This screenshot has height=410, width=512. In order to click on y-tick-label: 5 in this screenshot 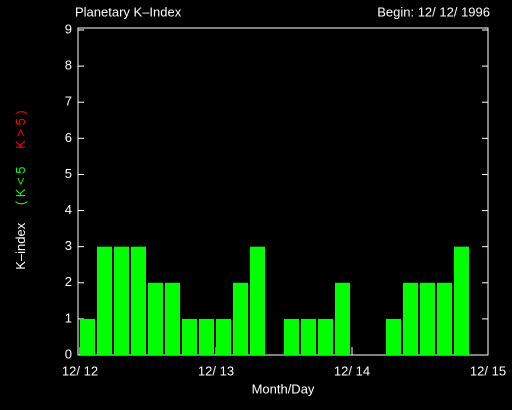, I will do `click(68, 173)`.